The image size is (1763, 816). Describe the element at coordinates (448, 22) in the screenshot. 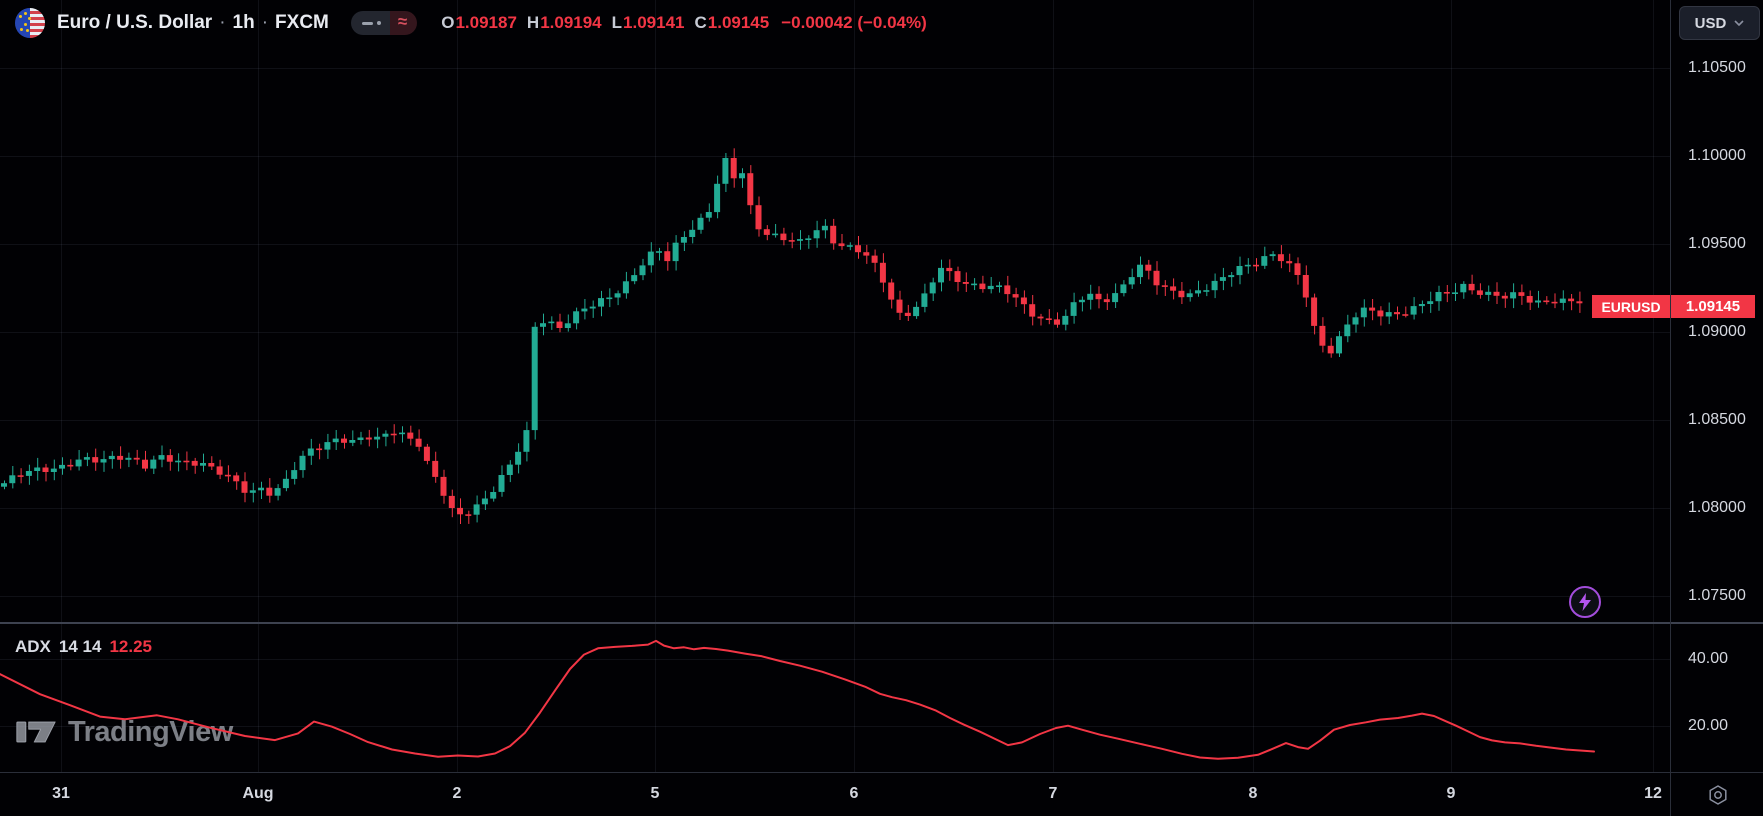

I see `open-label: O` at that location.